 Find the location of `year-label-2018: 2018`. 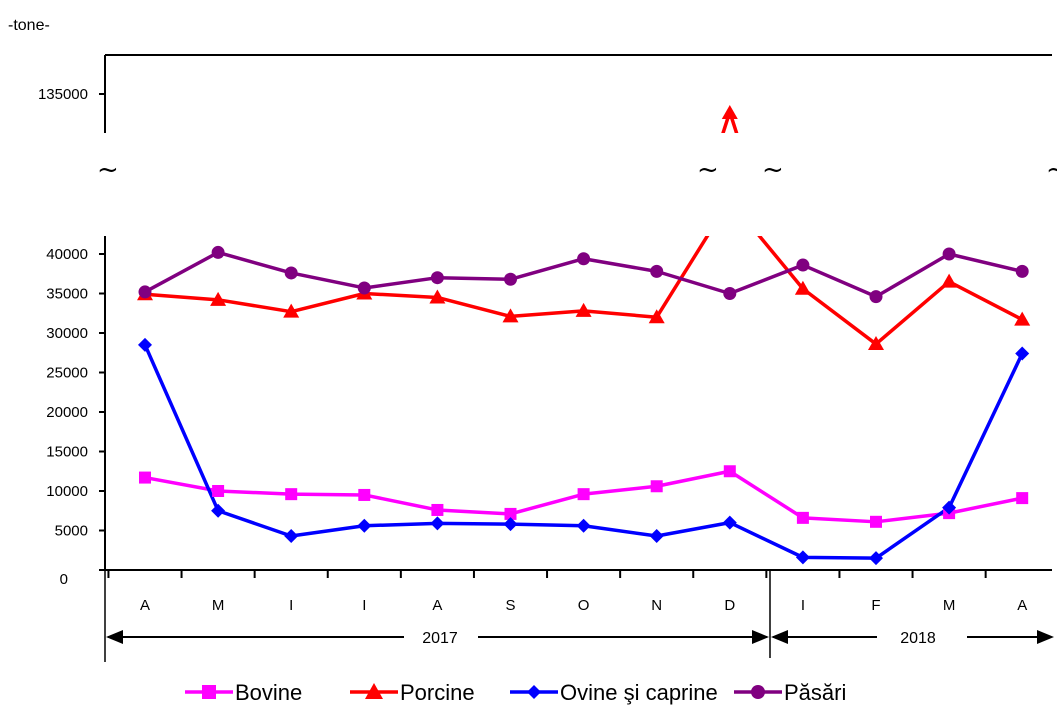

year-label-2018: 2018 is located at coordinates (918, 638).